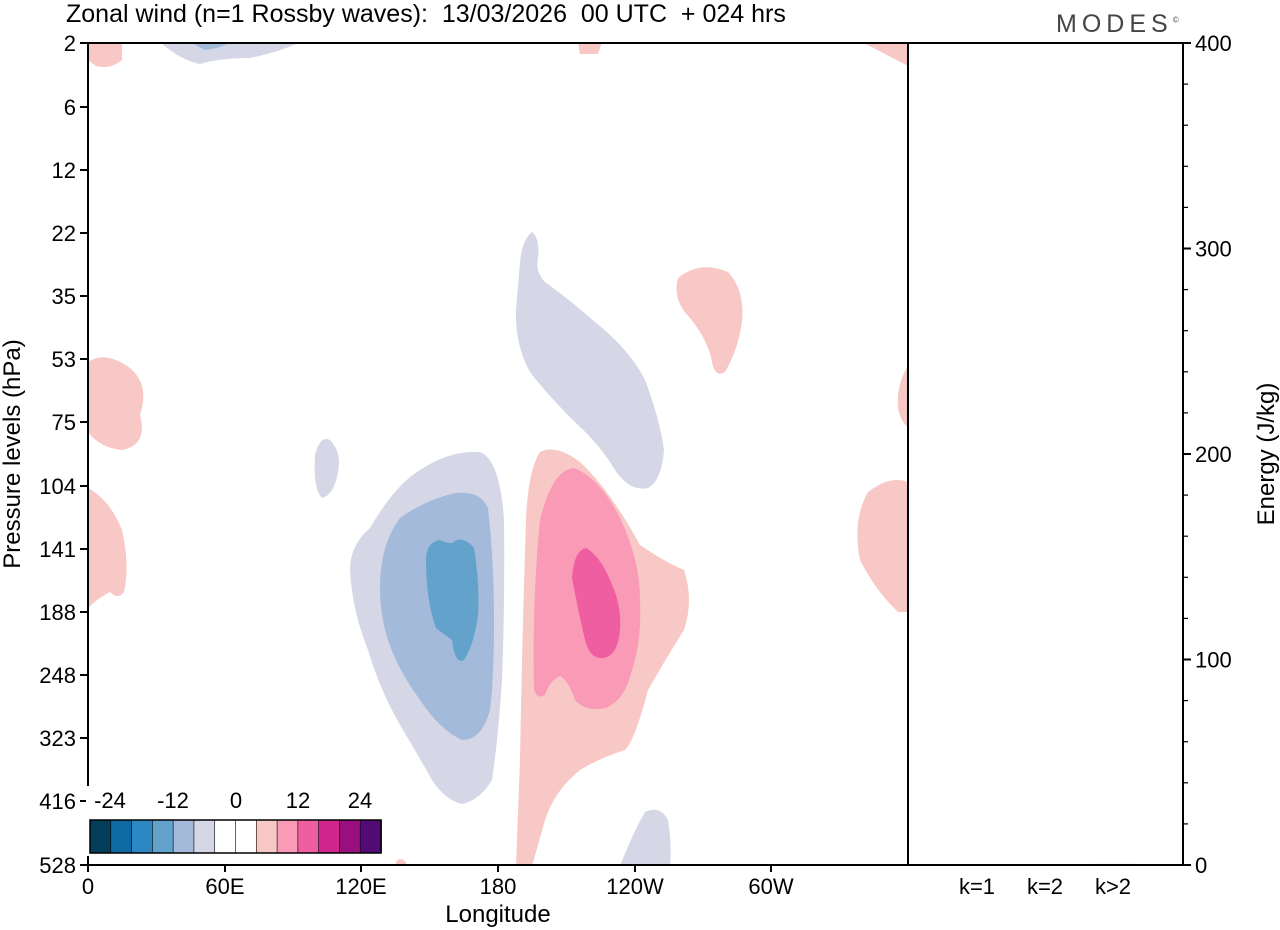  What do you see at coordinates (596, 603) in the screenshot?
I see `contour-positive-level3` at bounding box center [596, 603].